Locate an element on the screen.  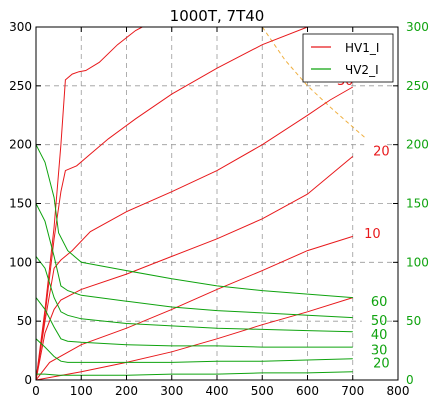
legend: HV1_I ЧV2_I is located at coordinates (348, 58).